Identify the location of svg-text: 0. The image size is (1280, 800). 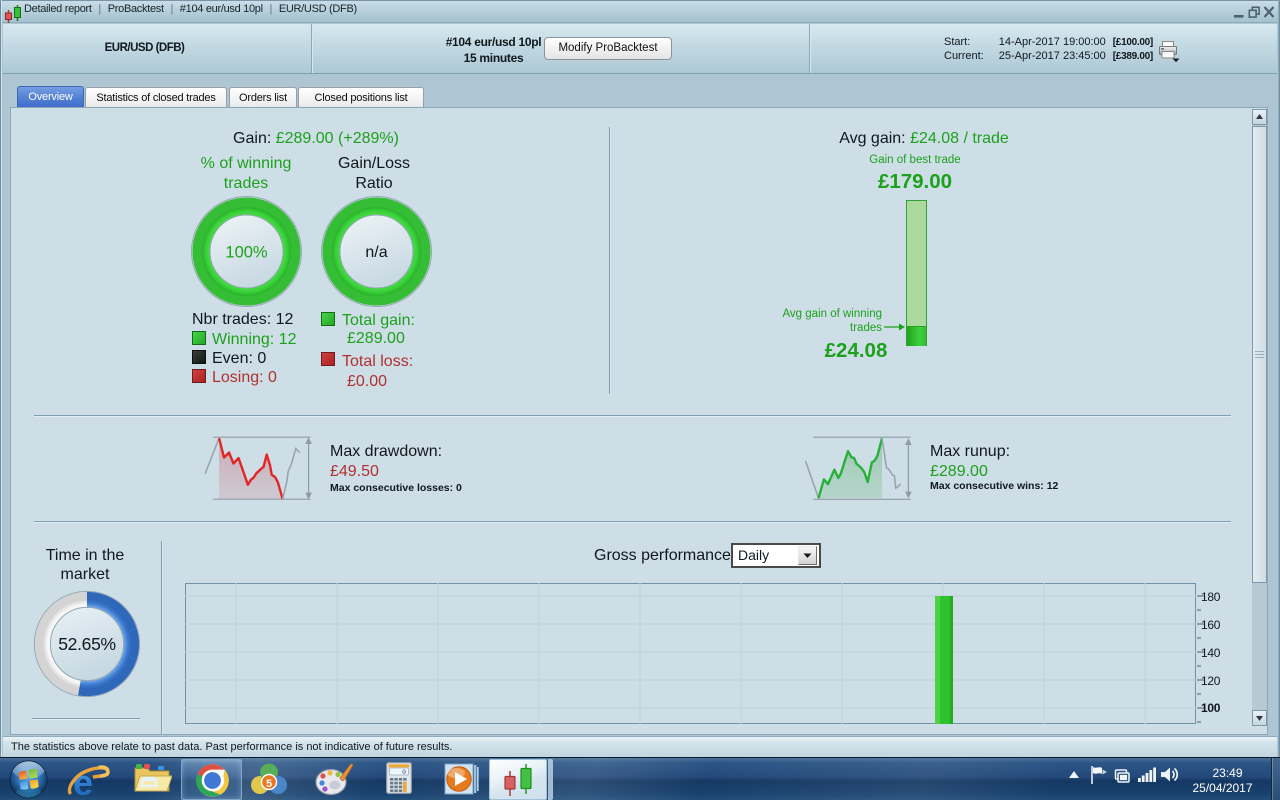
(404, 772).